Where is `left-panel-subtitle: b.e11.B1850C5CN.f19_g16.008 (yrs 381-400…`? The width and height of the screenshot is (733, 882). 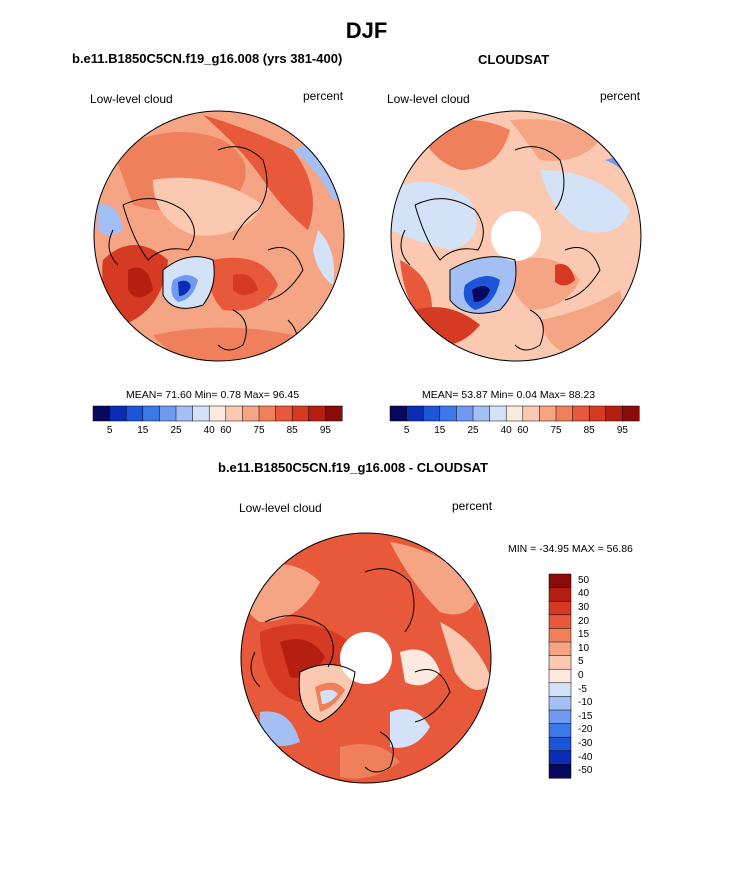 left-panel-subtitle: b.e11.B1850C5CN.f19_g16.008 (yrs 381-400… is located at coordinates (207, 58).